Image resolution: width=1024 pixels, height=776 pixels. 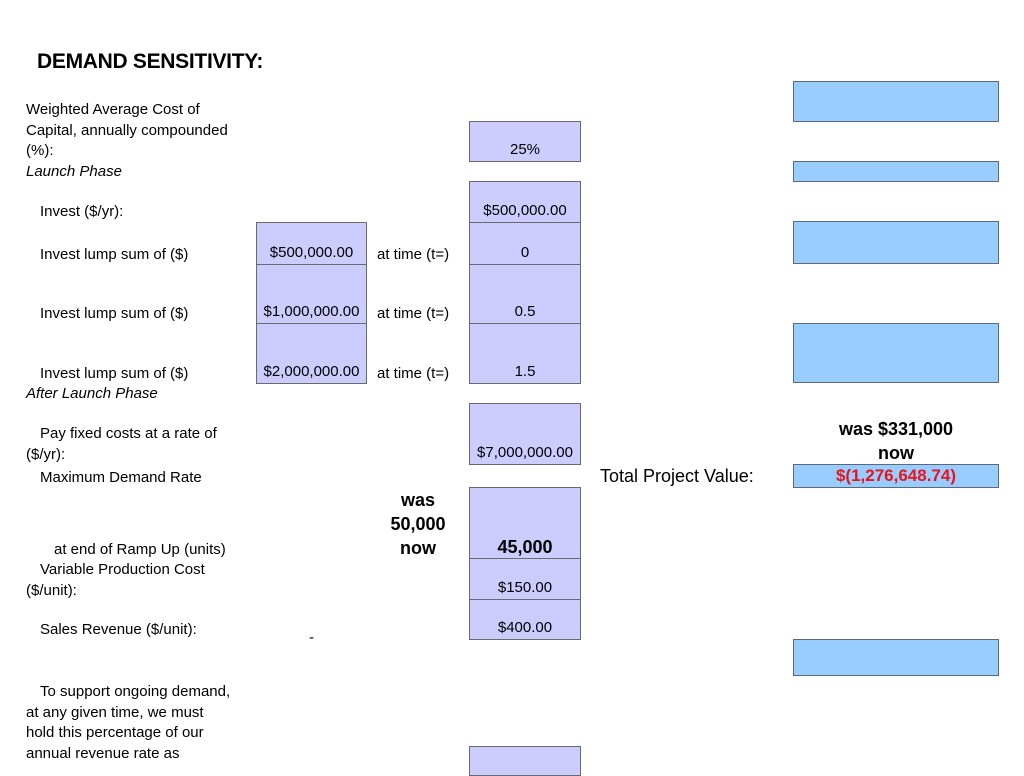 What do you see at coordinates (118, 629) in the screenshot?
I see `sales-revenue-label: Sales Revenue ($/unit):` at bounding box center [118, 629].